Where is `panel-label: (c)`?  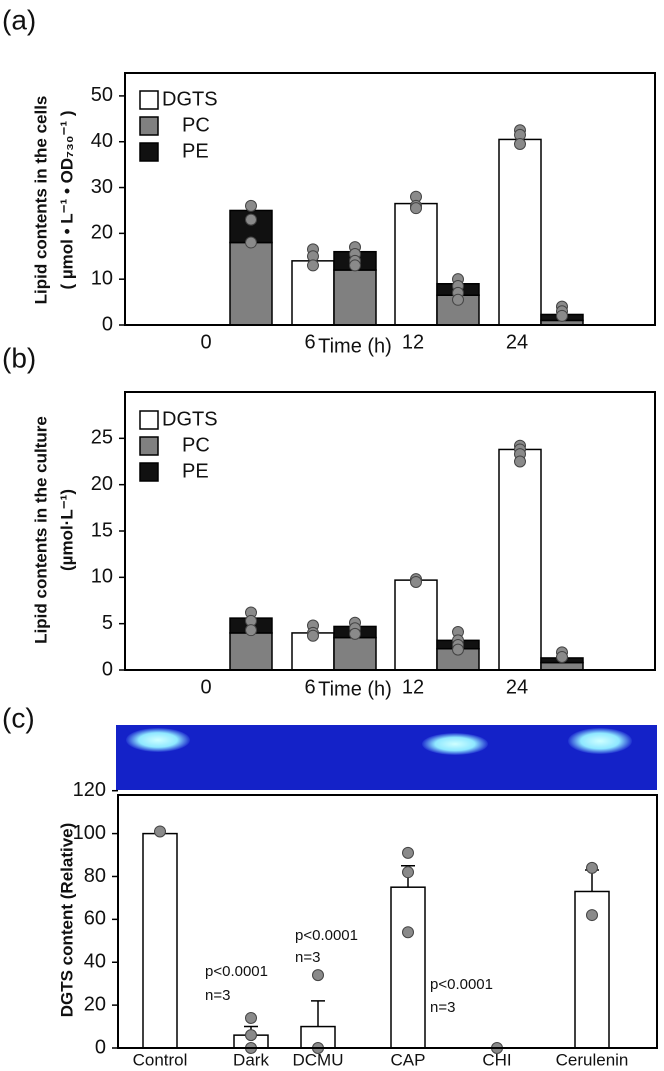
panel-label: (c) is located at coordinates (18, 717).